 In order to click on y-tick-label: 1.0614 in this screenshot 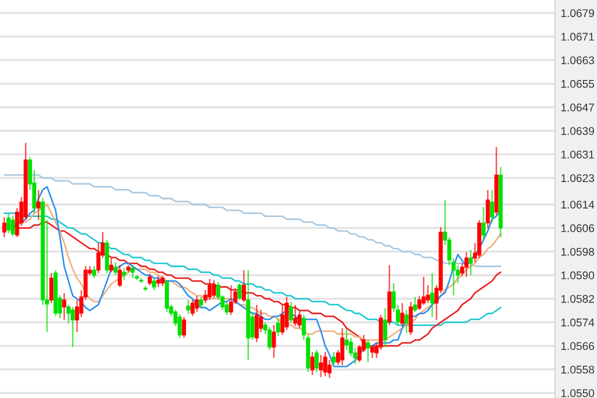, I will do `click(577, 204)`.